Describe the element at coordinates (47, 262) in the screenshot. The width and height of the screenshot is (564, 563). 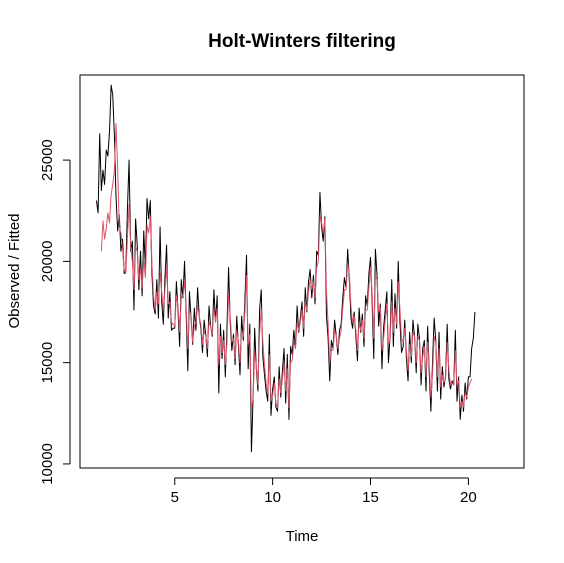
I see `y-tick-label: 20000` at that location.